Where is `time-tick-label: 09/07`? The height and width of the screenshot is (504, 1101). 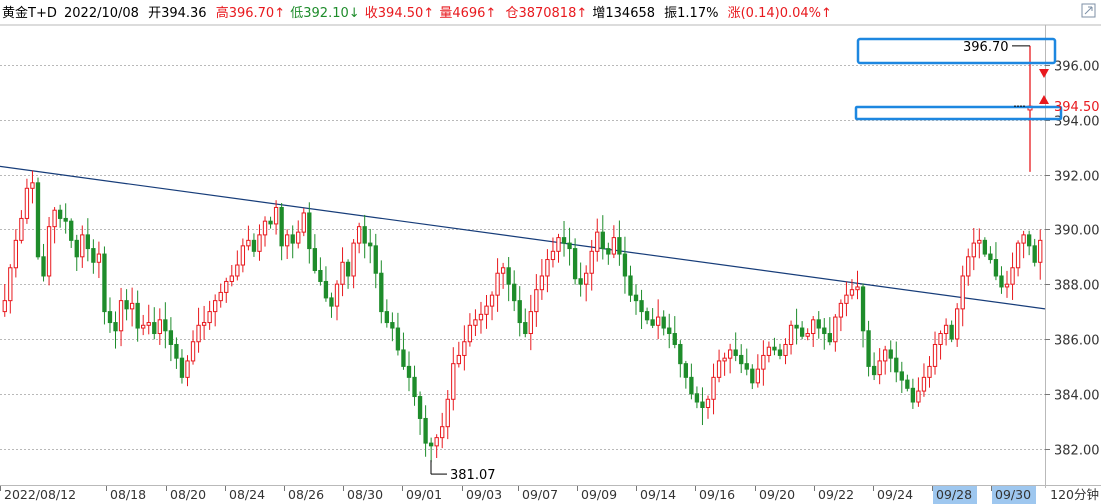
time-tick-label: 09/07 is located at coordinates (540, 494).